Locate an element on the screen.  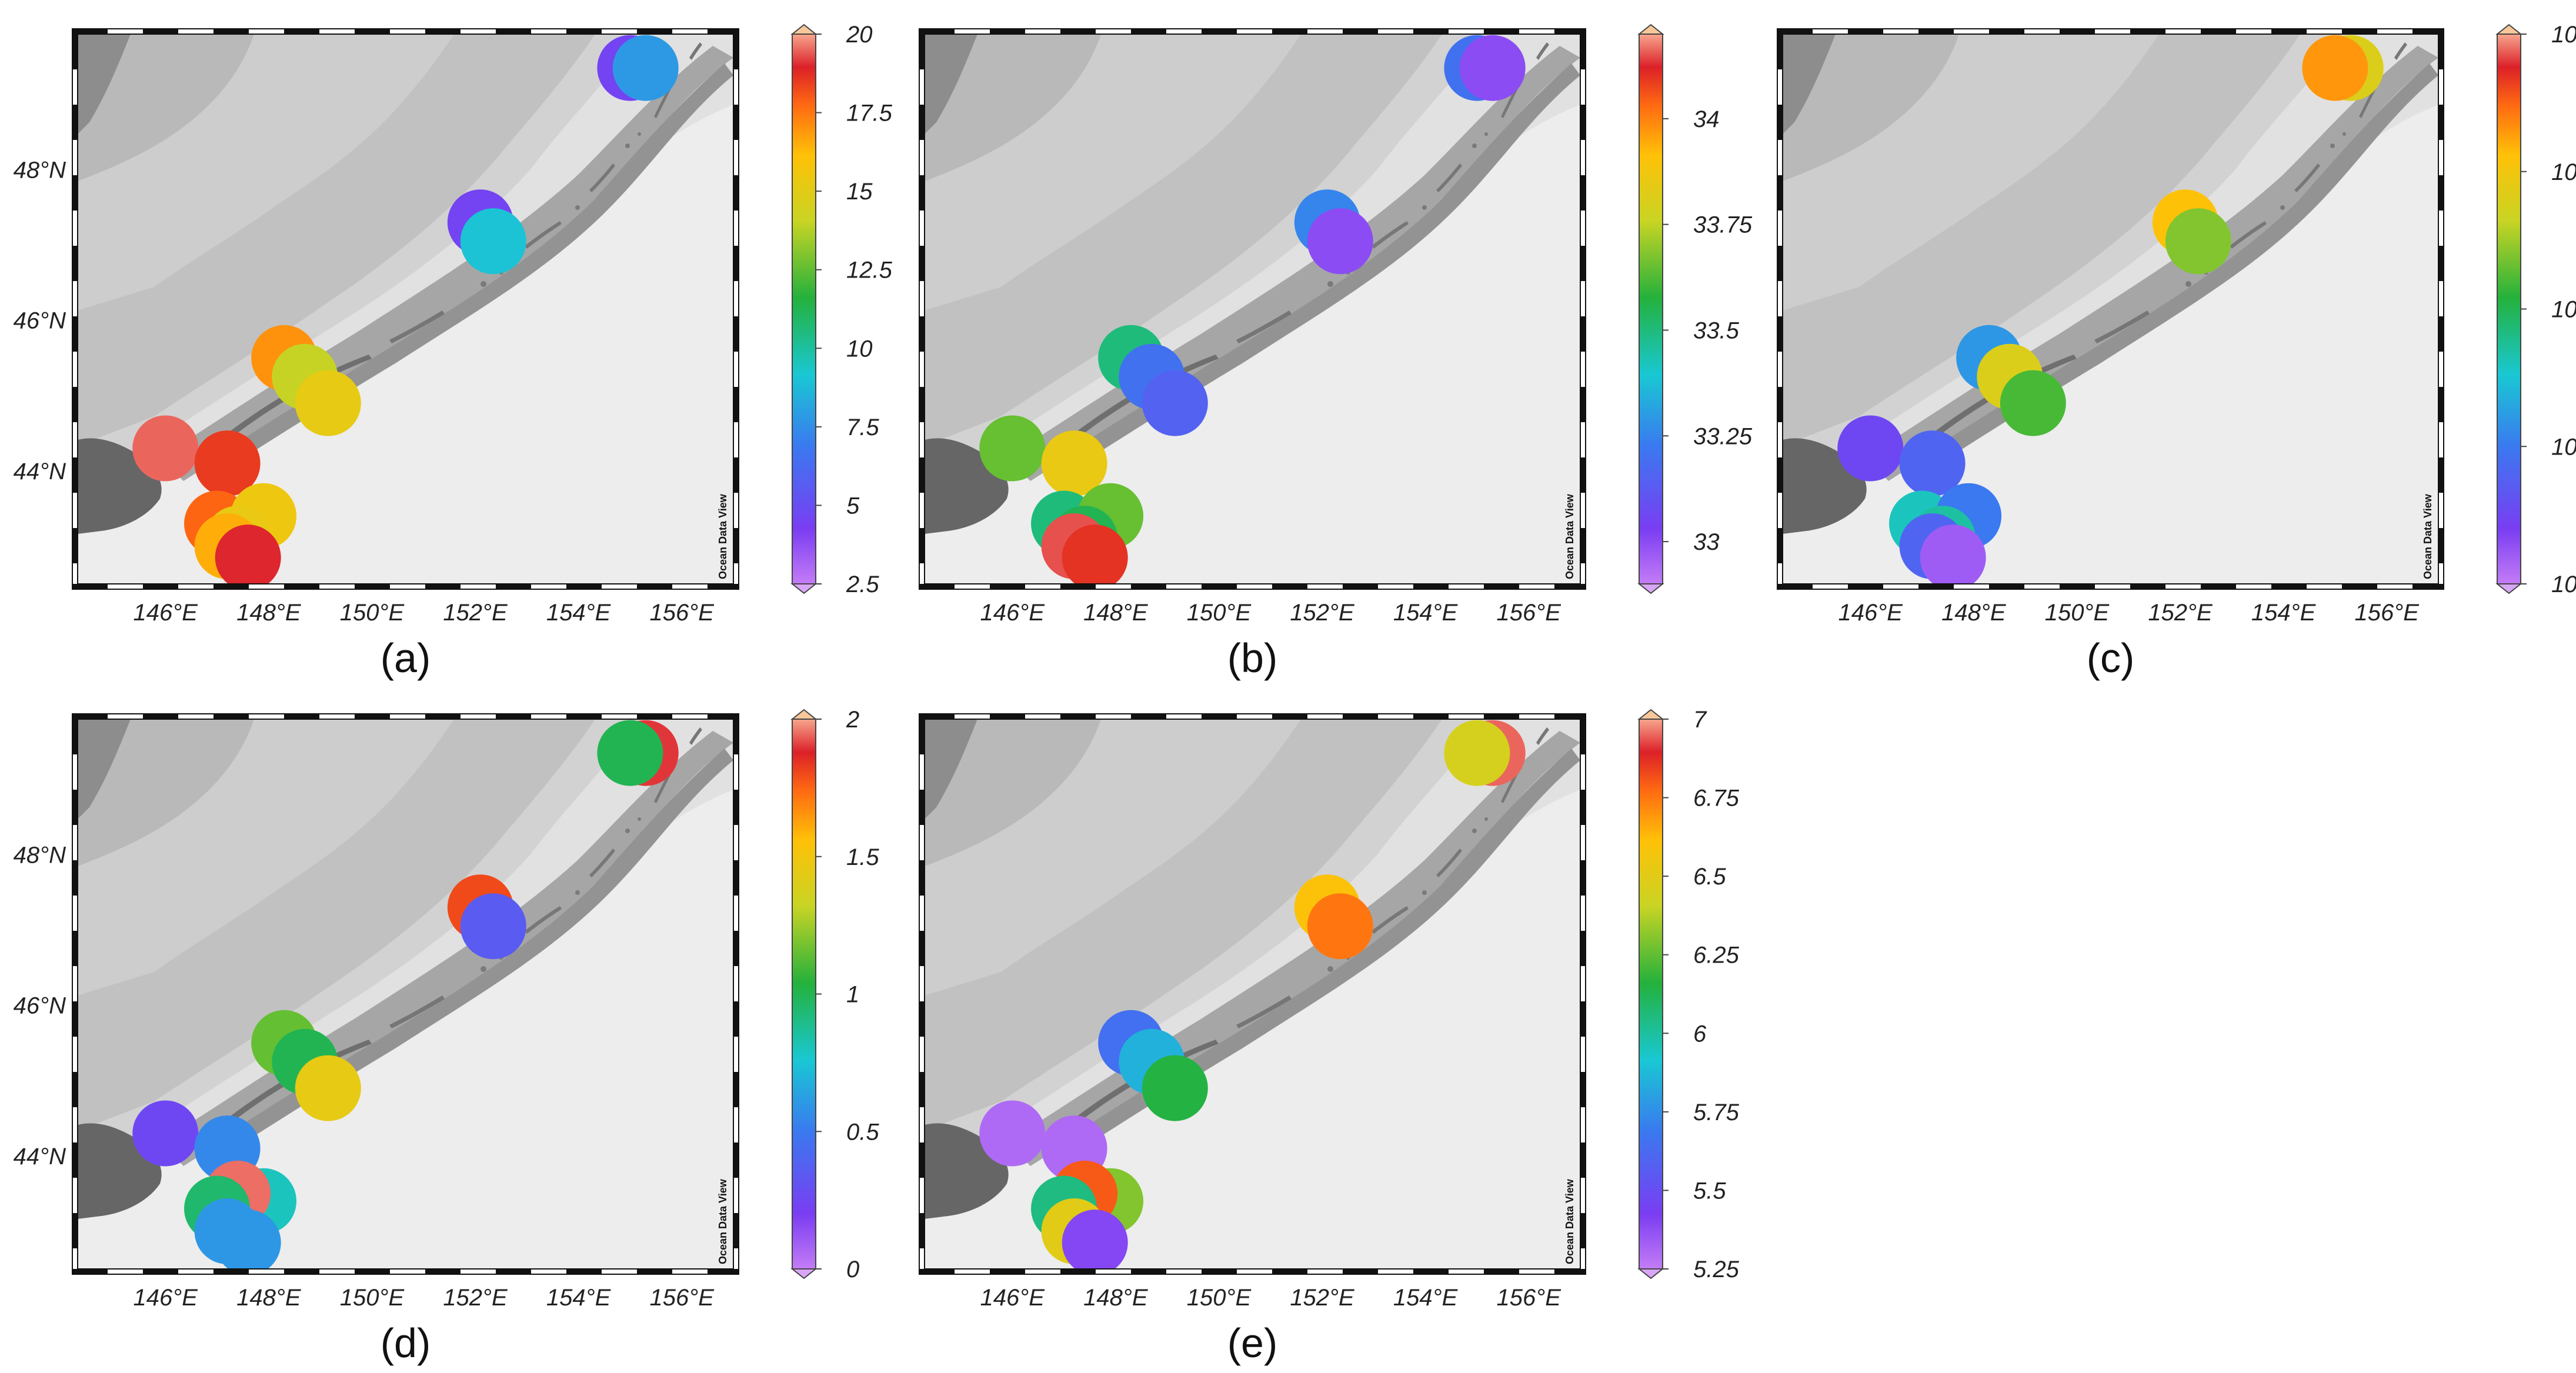
colorbar-tick-label: 34 is located at coordinates (1706, 119).